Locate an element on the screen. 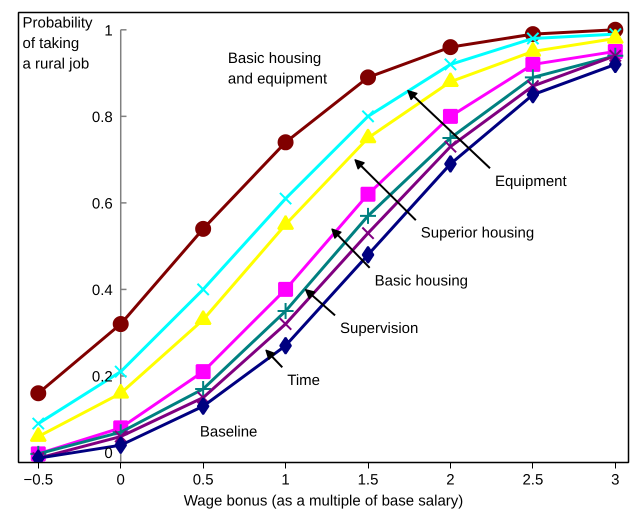  annotation: Basic housing and equipment is located at coordinates (278, 69).